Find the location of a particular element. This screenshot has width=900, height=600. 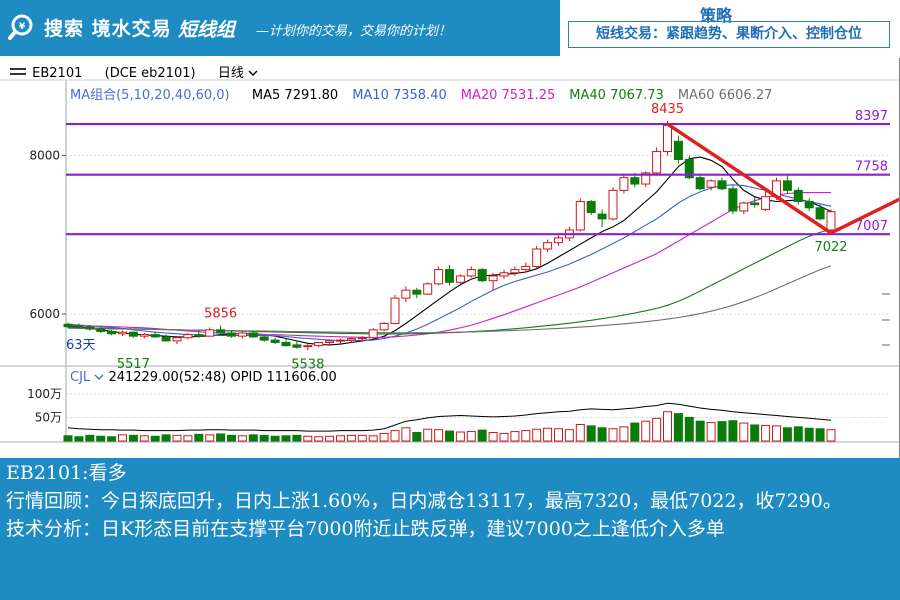

trend-arrow-line is located at coordinates (782, 178).